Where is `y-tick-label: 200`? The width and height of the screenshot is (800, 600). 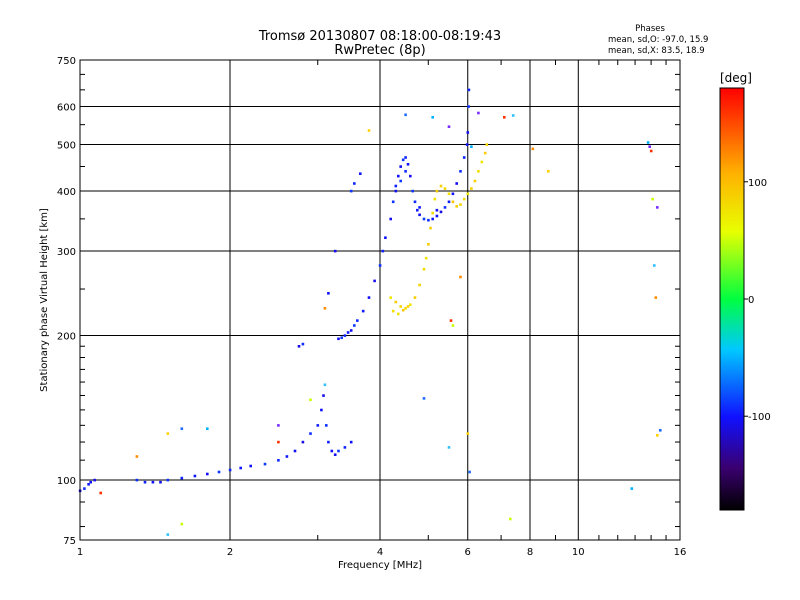
y-tick-label: 200 is located at coordinates (66, 337).